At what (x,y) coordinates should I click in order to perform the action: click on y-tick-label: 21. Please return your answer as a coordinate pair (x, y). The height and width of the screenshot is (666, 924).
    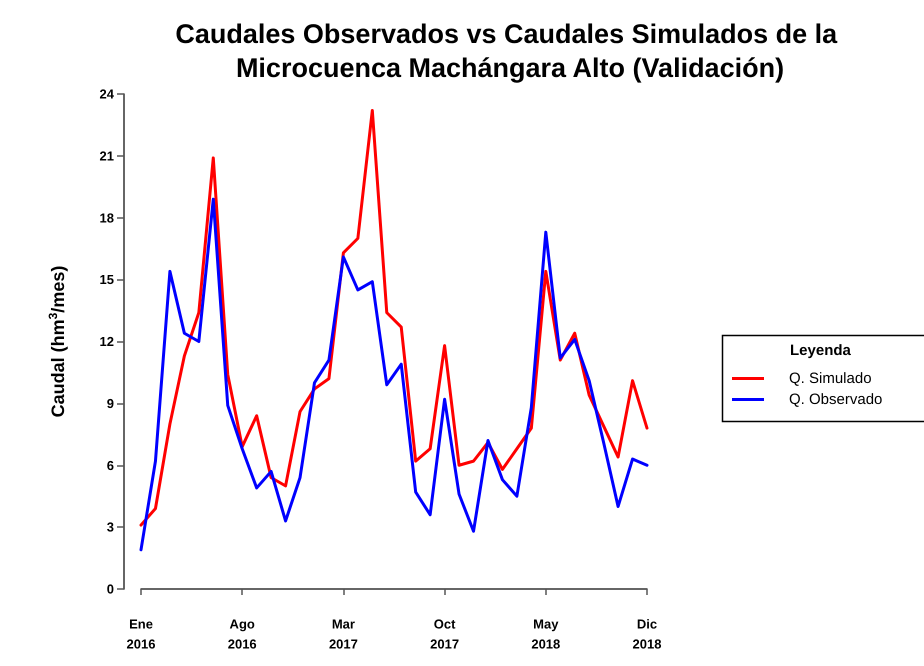
    Looking at the image, I should click on (107, 156).